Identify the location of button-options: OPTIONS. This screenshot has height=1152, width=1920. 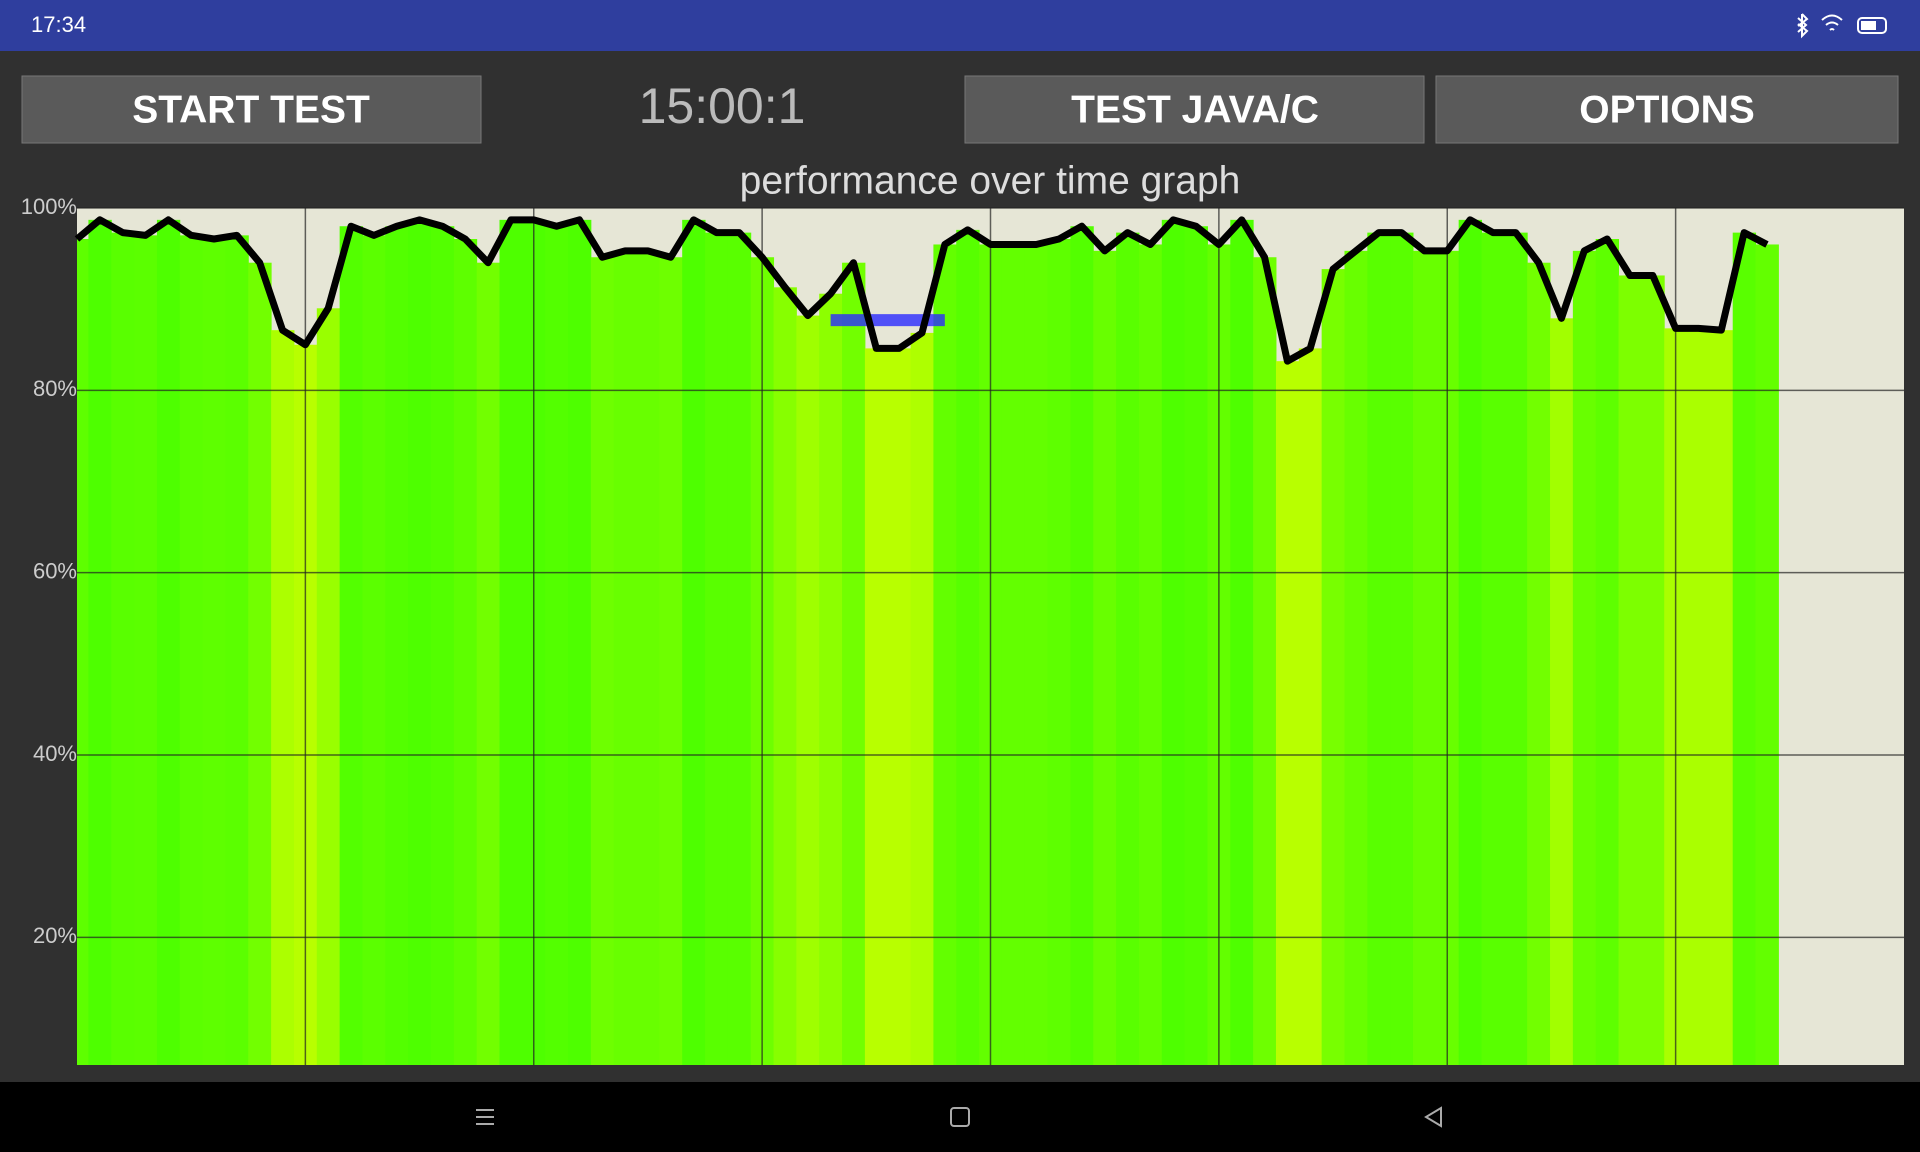
(1667, 109).